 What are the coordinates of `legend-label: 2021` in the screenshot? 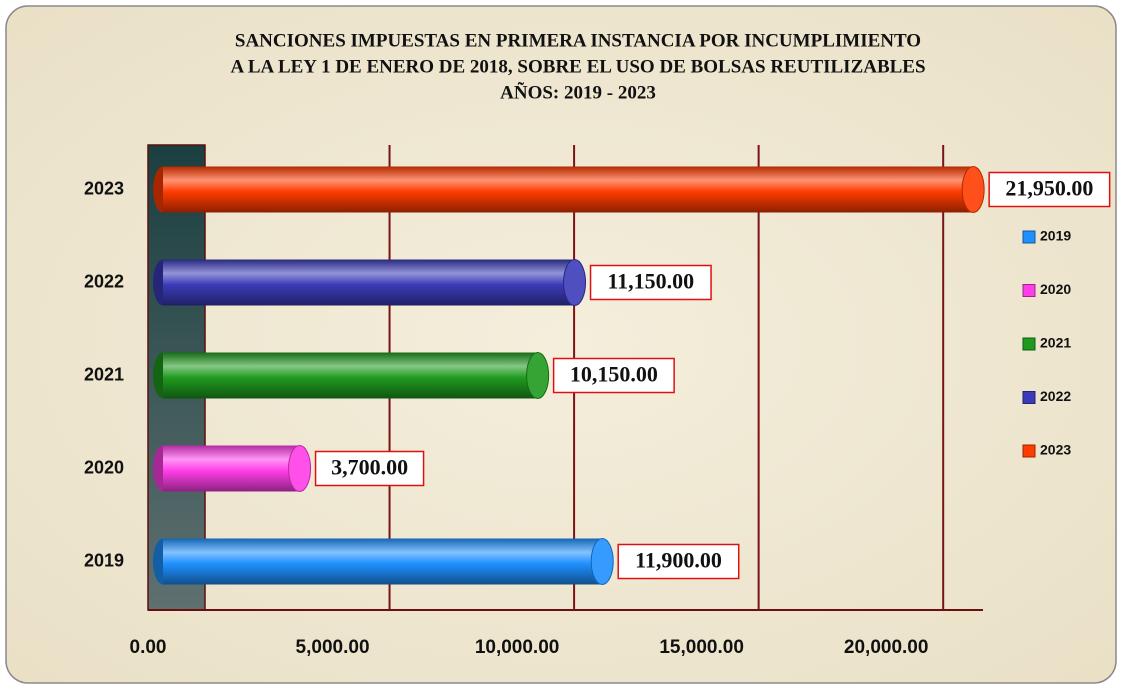 It's located at (1055, 343).